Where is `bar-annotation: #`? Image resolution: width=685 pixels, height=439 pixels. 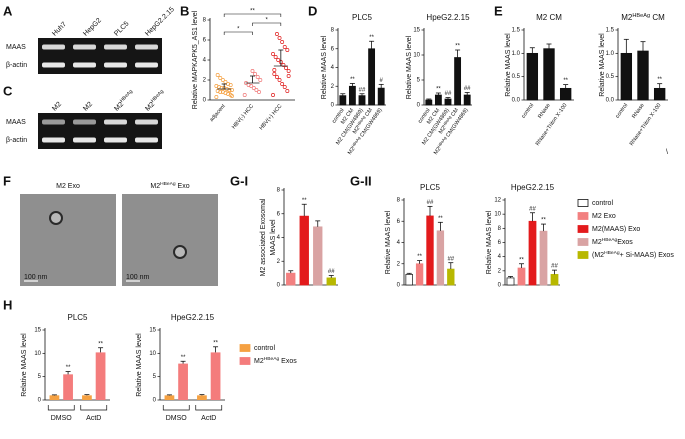 bar-annotation: # is located at coordinates (382, 81).